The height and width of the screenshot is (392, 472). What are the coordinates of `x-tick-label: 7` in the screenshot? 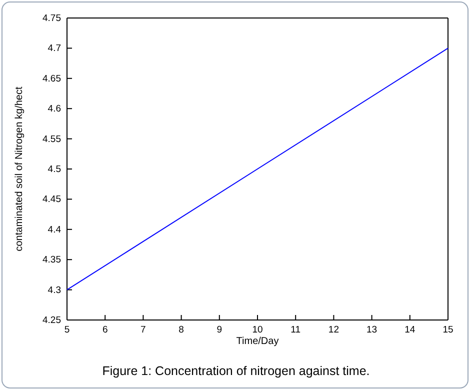 It's located at (143, 330).